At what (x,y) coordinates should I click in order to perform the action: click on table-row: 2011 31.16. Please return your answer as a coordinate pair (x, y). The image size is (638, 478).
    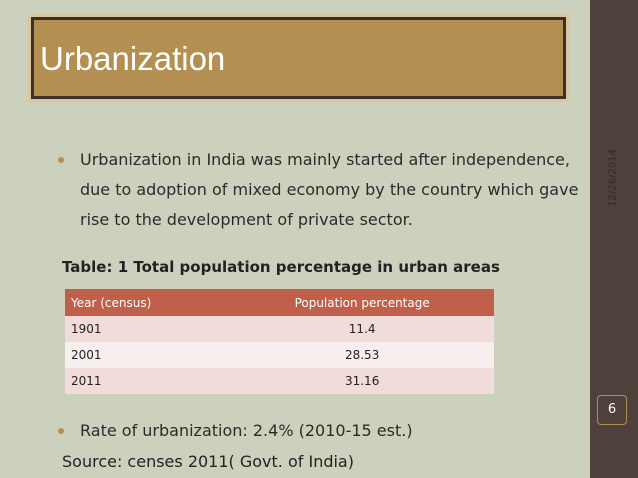
    Looking at the image, I should click on (279, 381).